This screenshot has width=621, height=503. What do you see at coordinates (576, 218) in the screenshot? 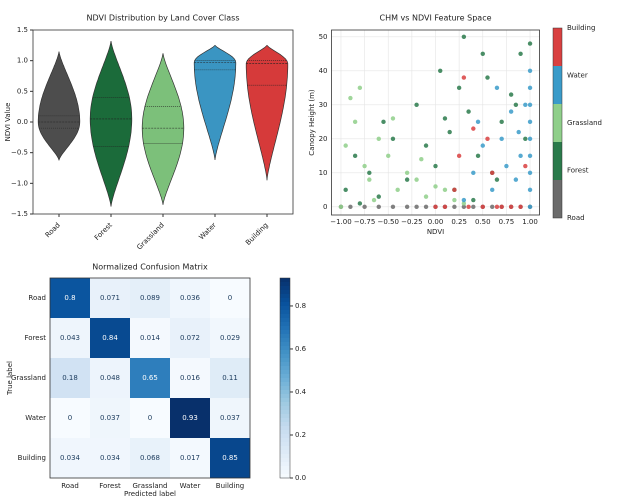
I see `legend-label: Road` at bounding box center [576, 218].